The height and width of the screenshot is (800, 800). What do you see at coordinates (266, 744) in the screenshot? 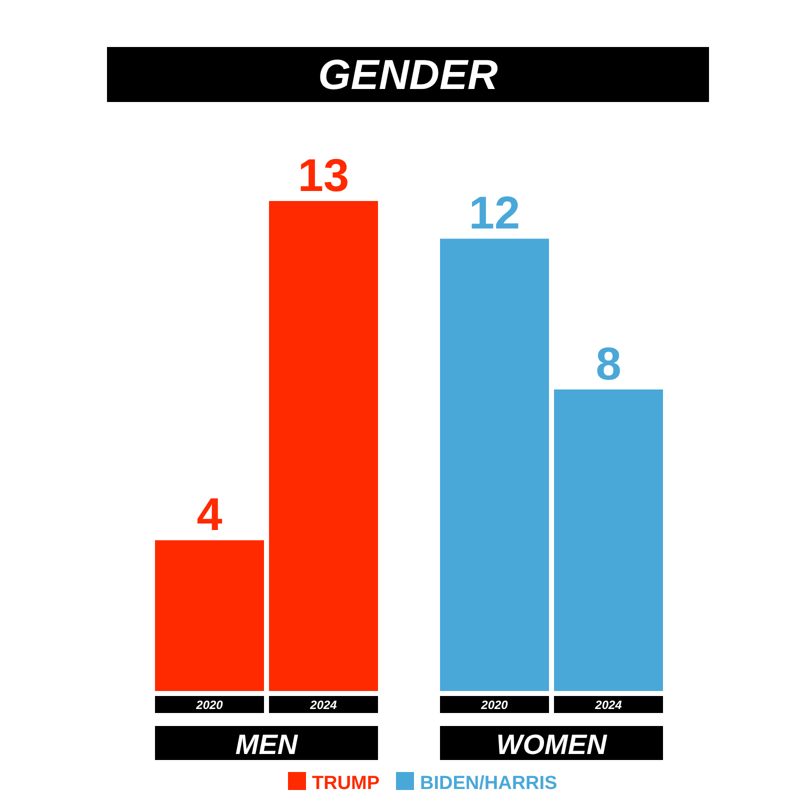
I see `text: MEN` at bounding box center [266, 744].